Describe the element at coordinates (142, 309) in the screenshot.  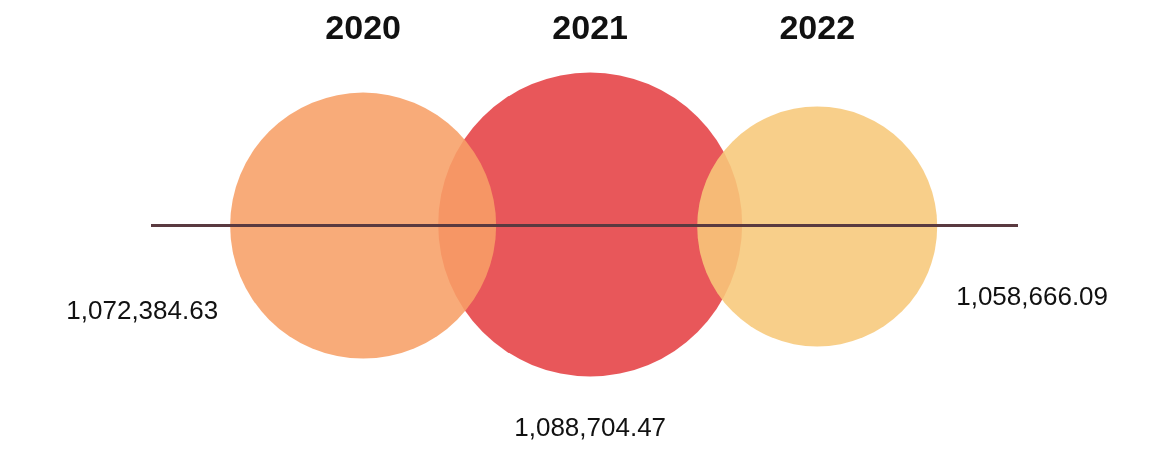
I see `data-label: 1,072,384.63` at that location.